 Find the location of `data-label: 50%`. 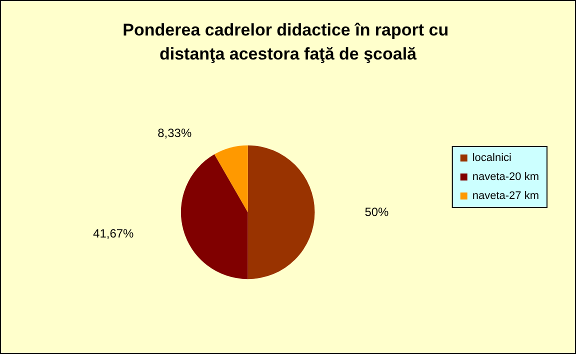

data-label: 50% is located at coordinates (377, 212).